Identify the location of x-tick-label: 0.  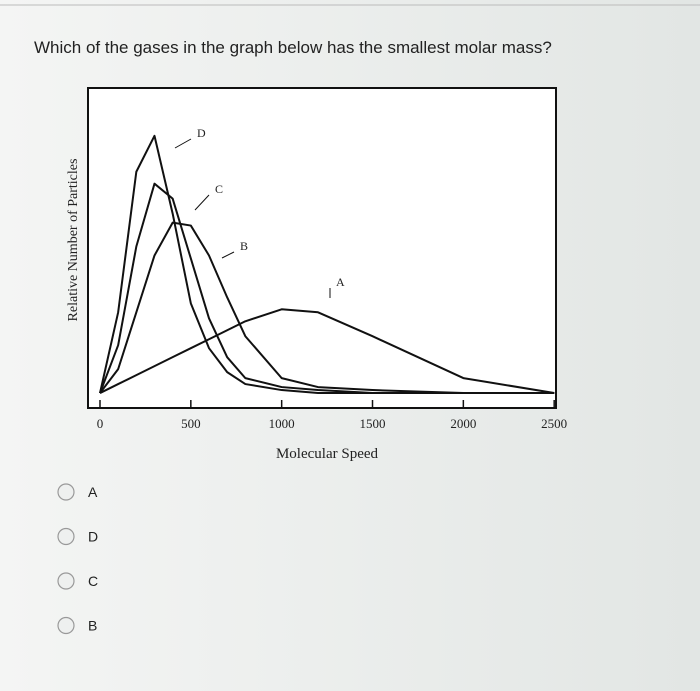
(100, 423).